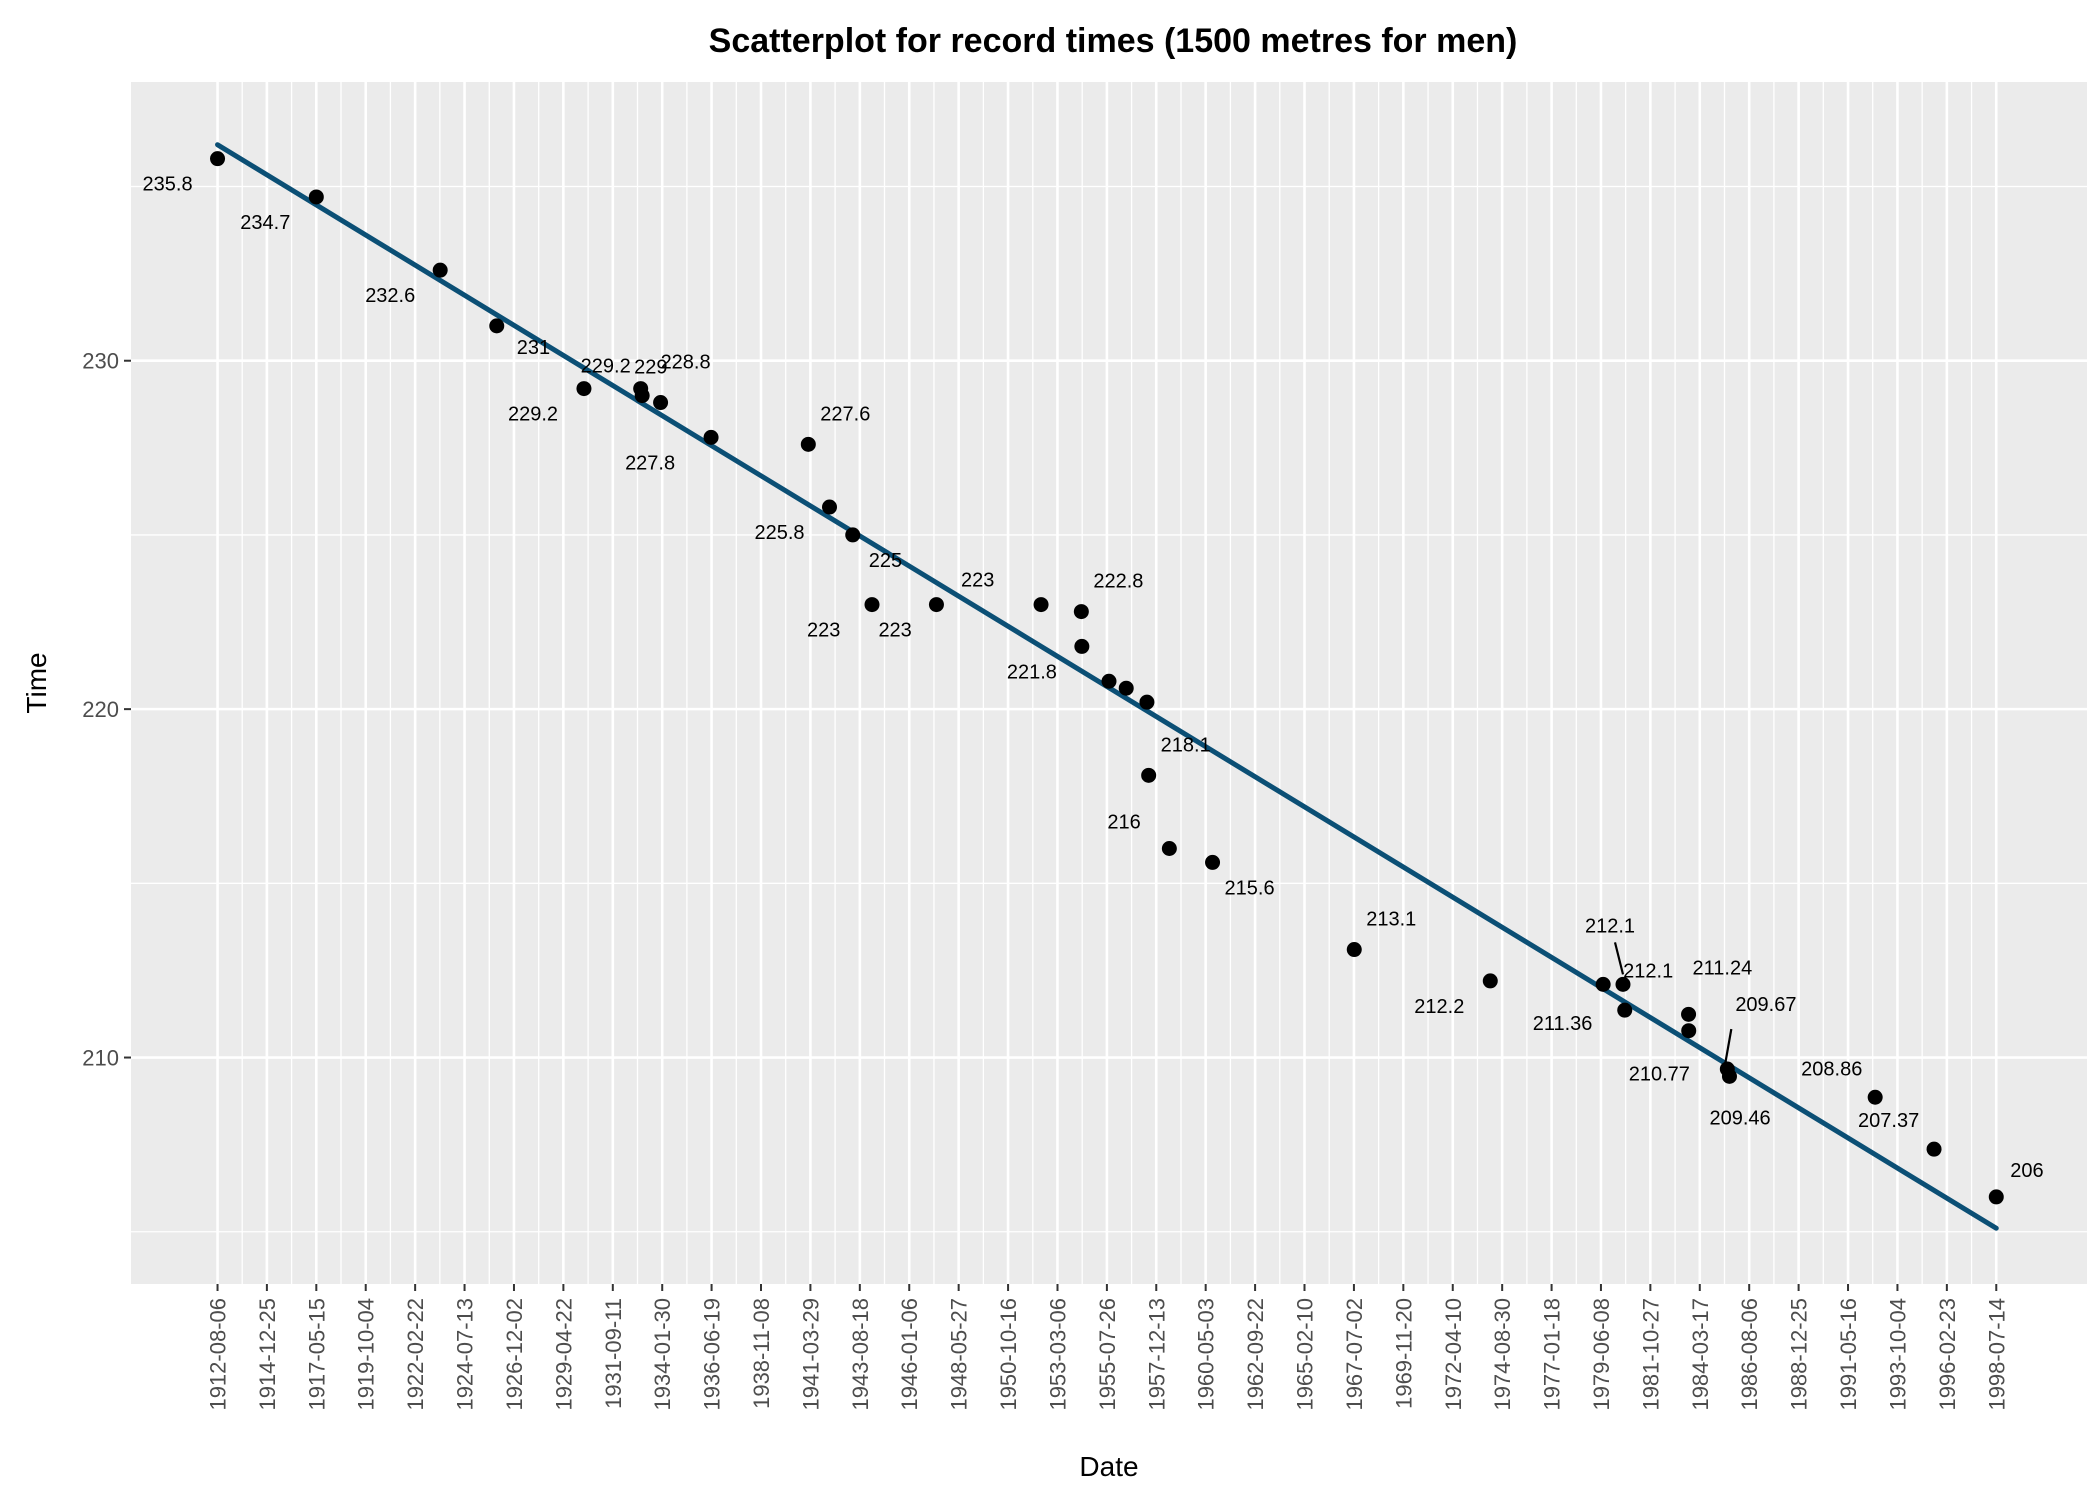 This screenshot has width=2100, height=1500. Describe the element at coordinates (810, 1354) in the screenshot. I see `x-tick-label: 1941-03-29` at that location.